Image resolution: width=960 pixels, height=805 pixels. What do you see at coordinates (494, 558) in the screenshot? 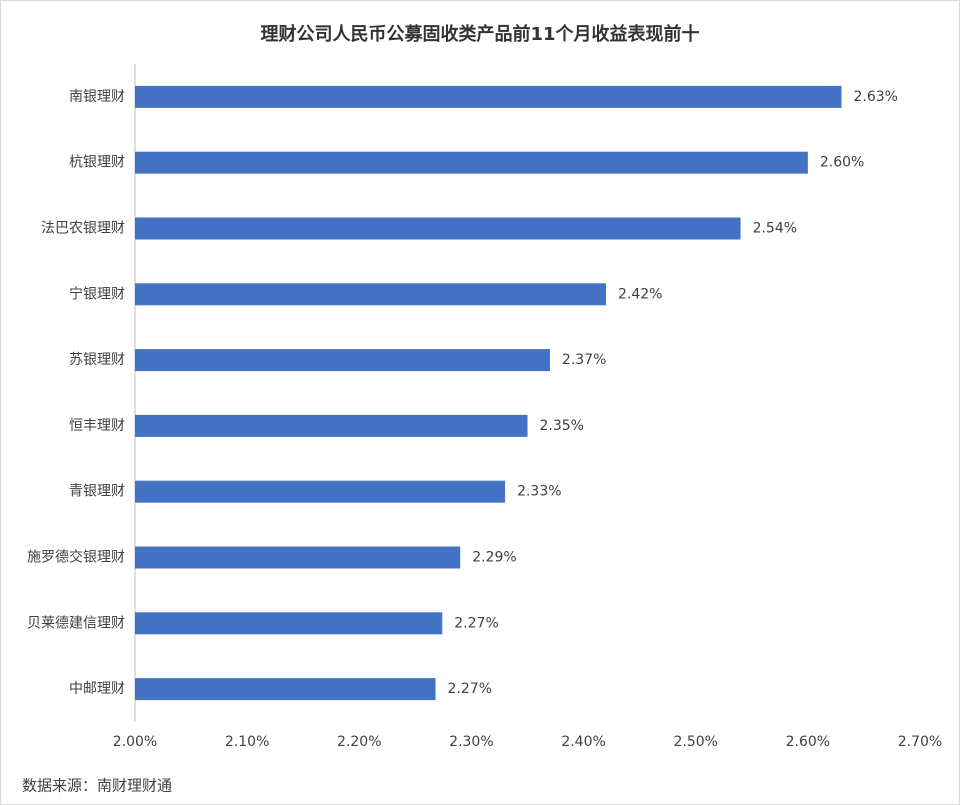
I see `data-label: 2.29%` at bounding box center [494, 558].